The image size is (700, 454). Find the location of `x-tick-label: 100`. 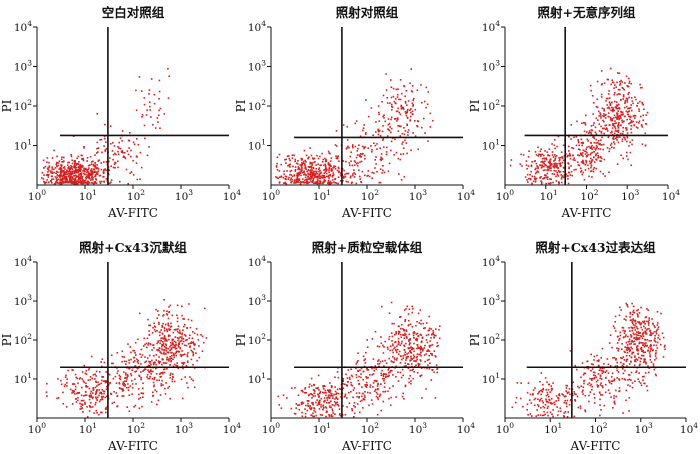

x-tick-label: 100 is located at coordinates (37, 428).